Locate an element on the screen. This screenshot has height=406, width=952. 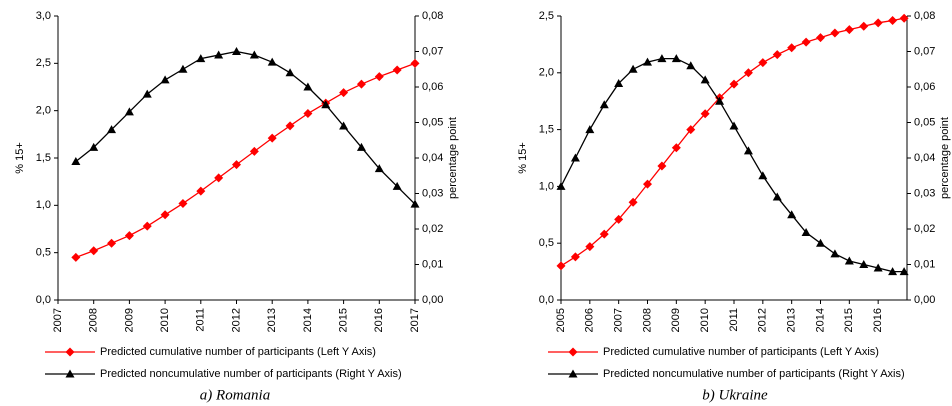
x-tick-label: 2011 is located at coordinates (201, 320).